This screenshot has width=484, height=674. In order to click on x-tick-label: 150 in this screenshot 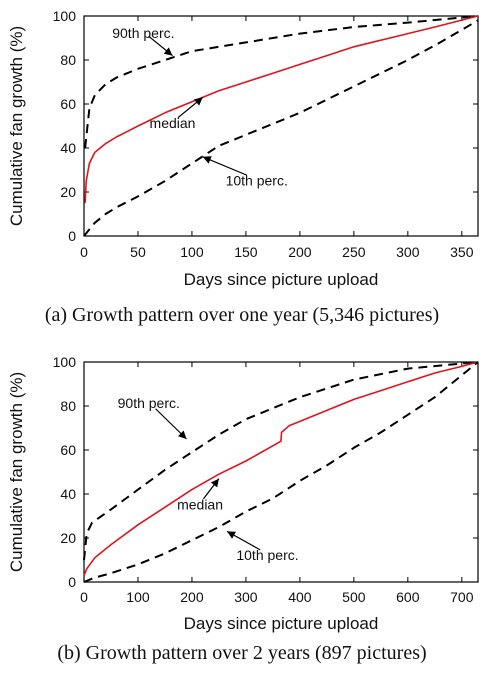, I will do `click(246, 252)`.